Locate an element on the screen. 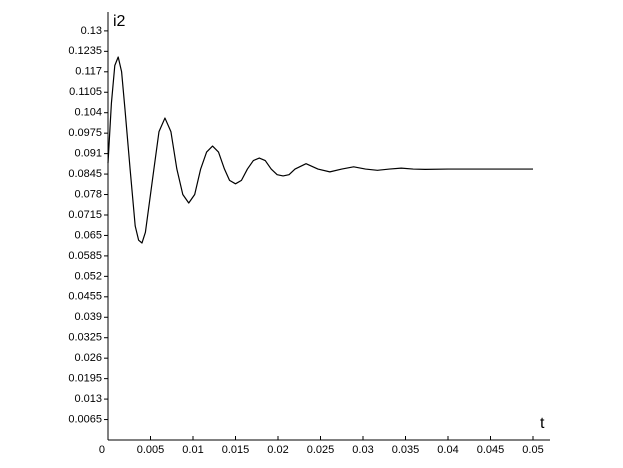 The image size is (623, 468). y-tick-label: 0.026 is located at coordinates (88, 358).